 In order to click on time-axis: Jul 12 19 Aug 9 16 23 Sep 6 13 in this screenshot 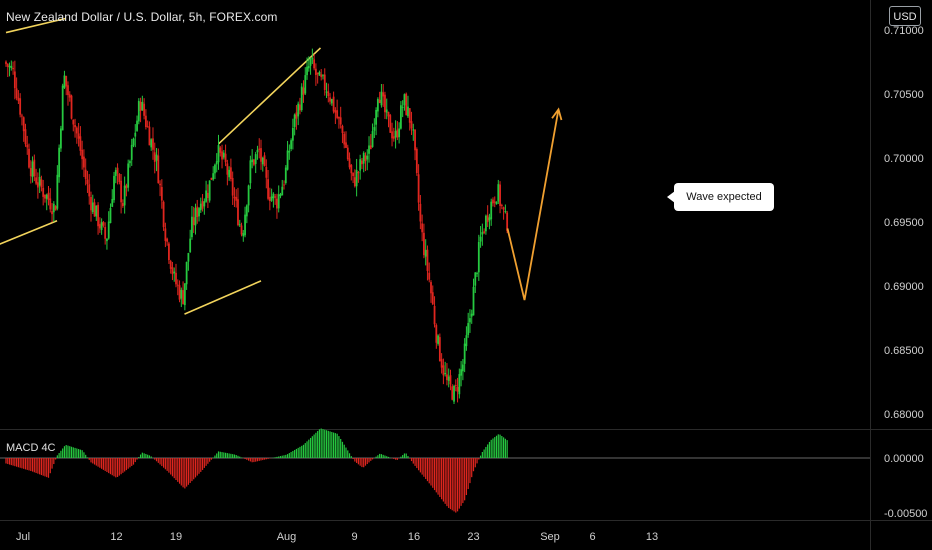, I will do `click(337, 537)`.